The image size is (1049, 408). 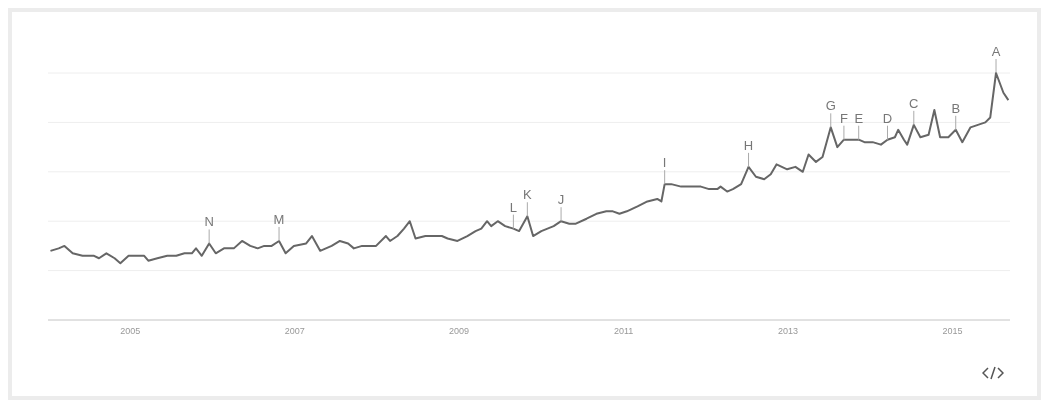 I want to click on x-tick-label: 2005, so click(x=130, y=331).